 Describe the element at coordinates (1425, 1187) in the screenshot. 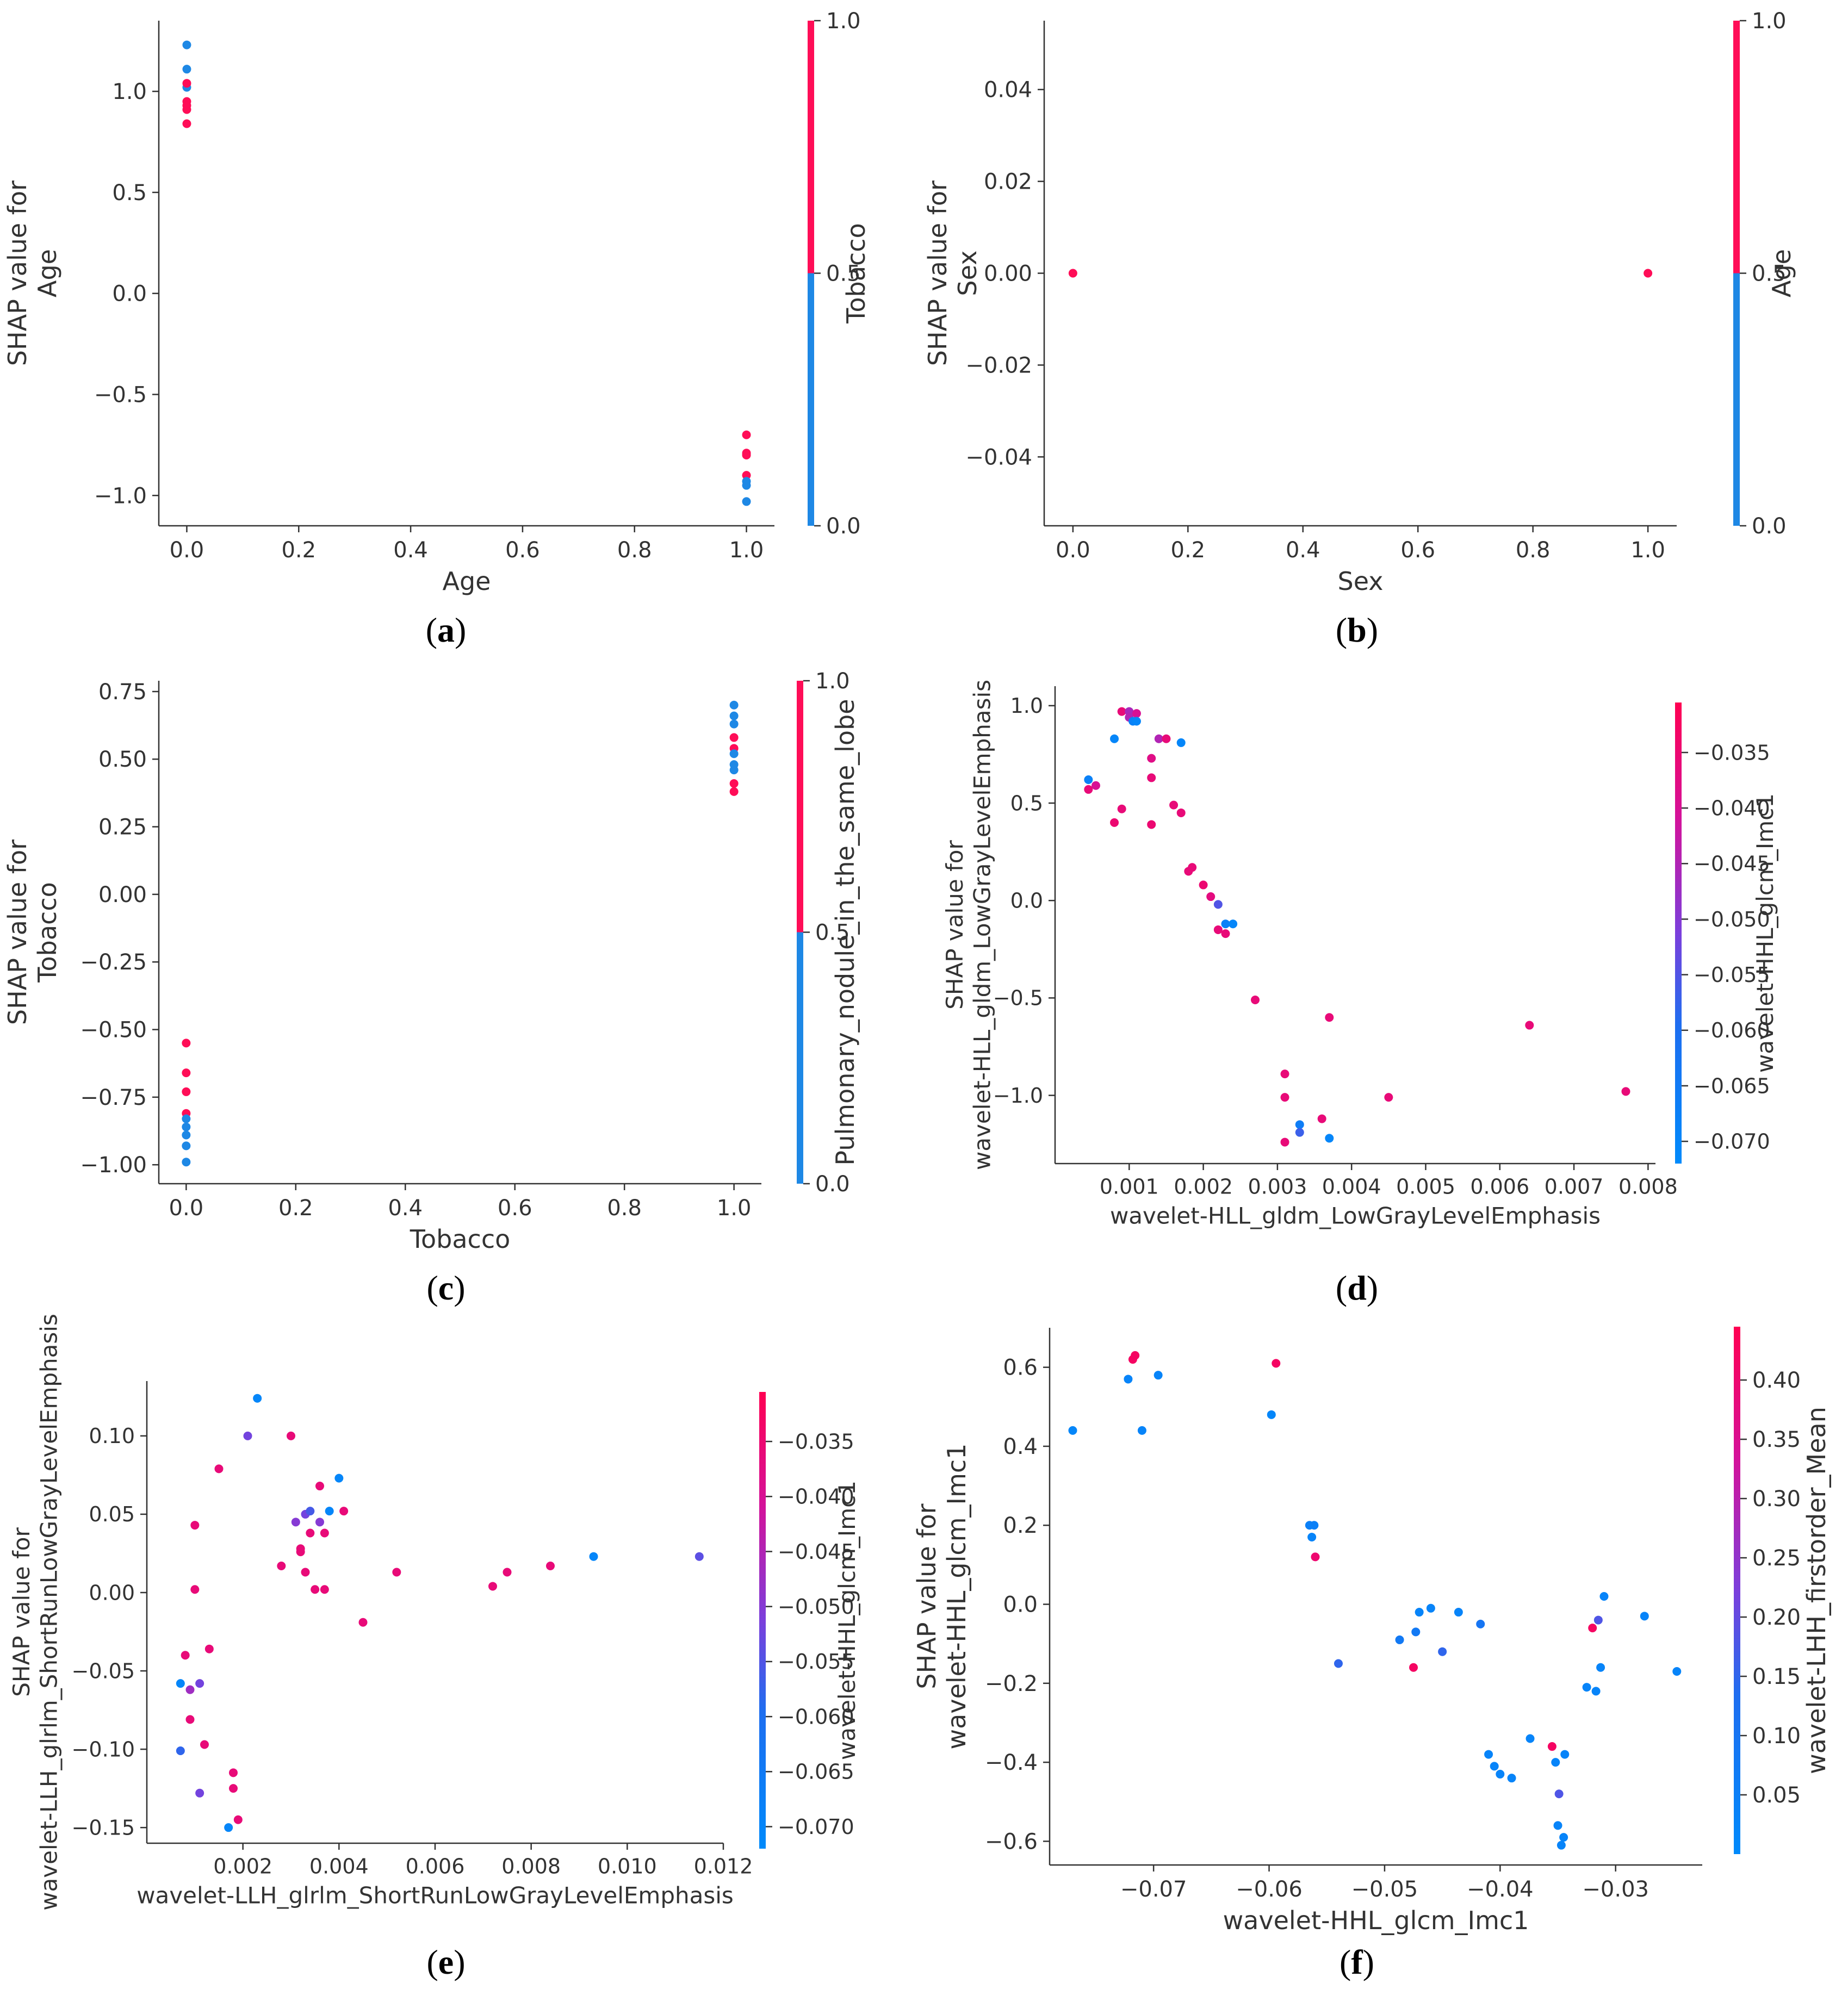

I see `x-tick-label: 0.005` at that location.